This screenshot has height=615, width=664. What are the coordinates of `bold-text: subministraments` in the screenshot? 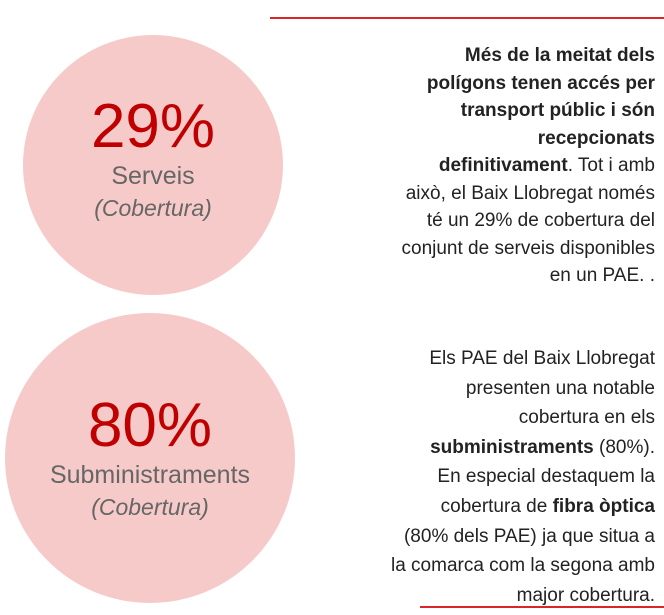 It's located at (512, 447).